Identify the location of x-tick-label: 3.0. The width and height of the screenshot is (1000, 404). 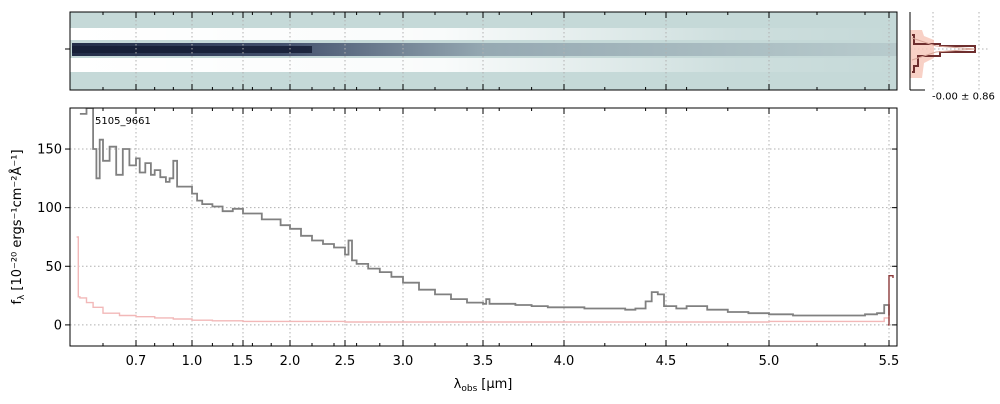
(403, 361).